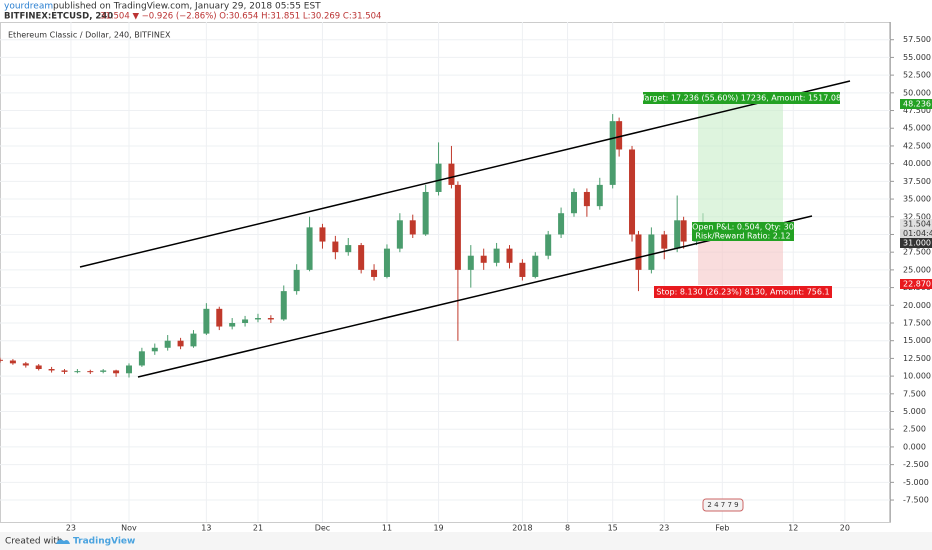 The width and height of the screenshot is (932, 550). What do you see at coordinates (917, 75) in the screenshot?
I see `y-tick-label: 52.500` at bounding box center [917, 75].